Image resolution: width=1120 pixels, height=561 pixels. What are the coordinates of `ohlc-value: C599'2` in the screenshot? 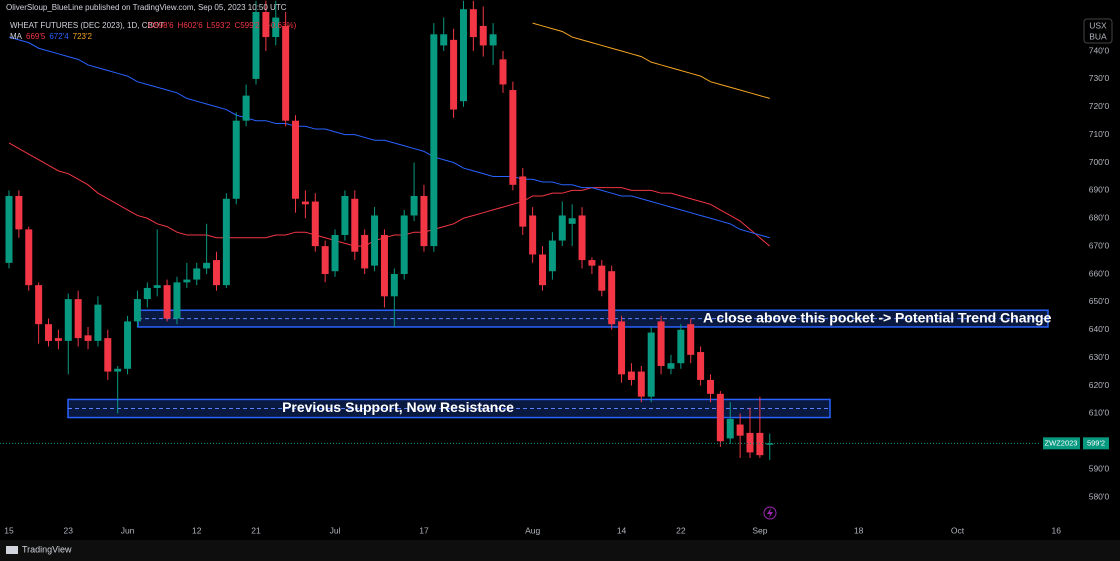 It's located at (247, 25).